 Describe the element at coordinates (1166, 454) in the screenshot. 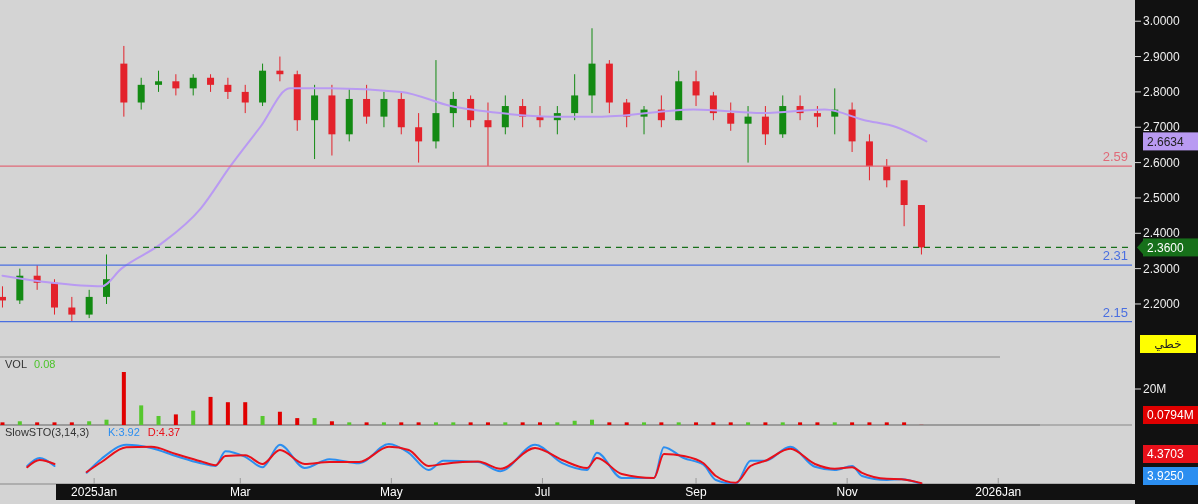

I see `text: 4.3703` at that location.